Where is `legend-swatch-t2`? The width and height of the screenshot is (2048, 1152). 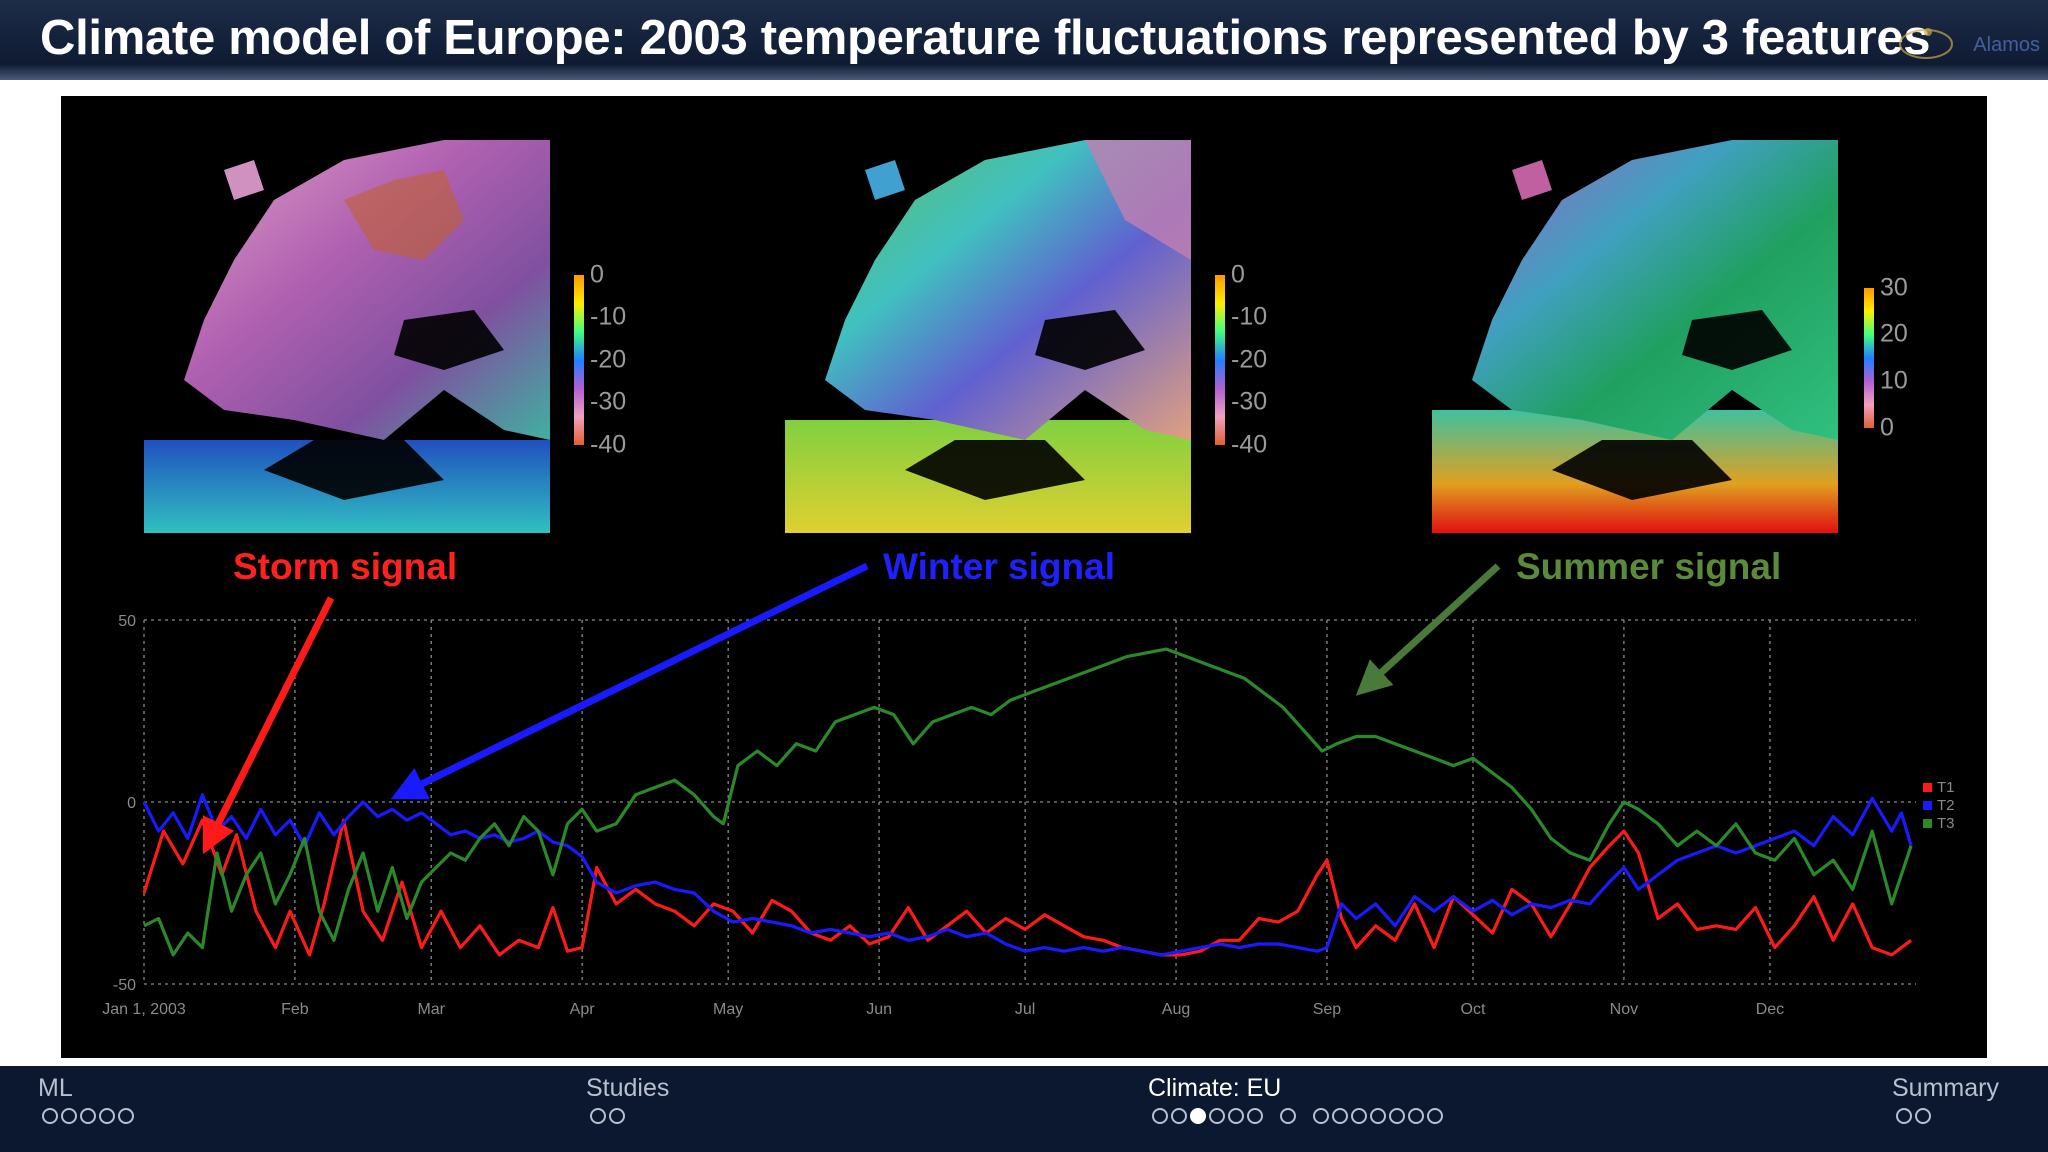
legend-swatch-t2 is located at coordinates (1927, 805).